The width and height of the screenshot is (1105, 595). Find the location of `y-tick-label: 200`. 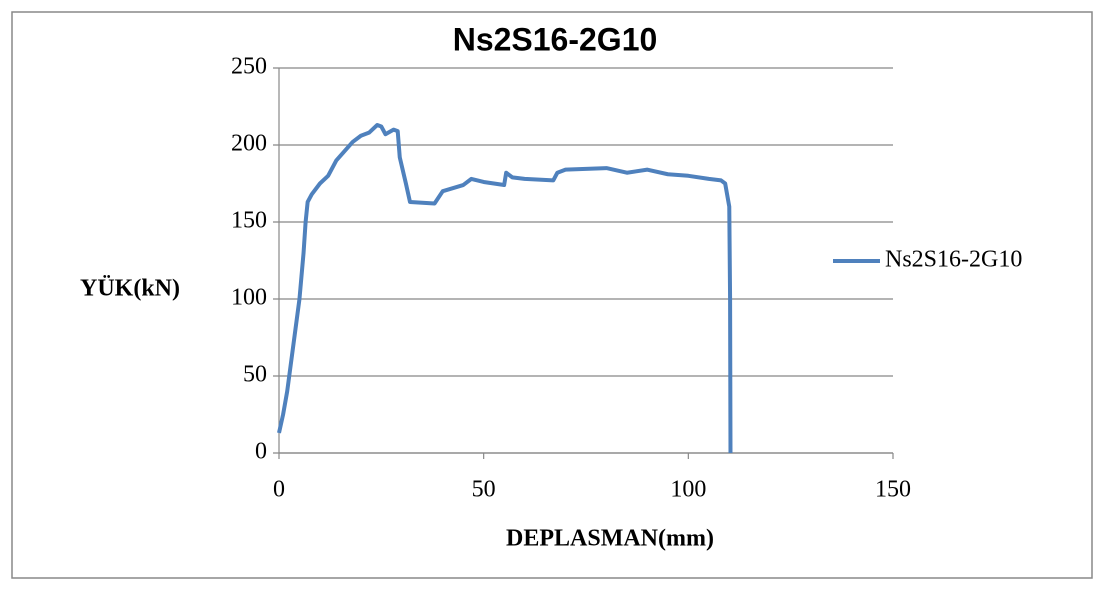

y-tick-label: 200 is located at coordinates (249, 144).